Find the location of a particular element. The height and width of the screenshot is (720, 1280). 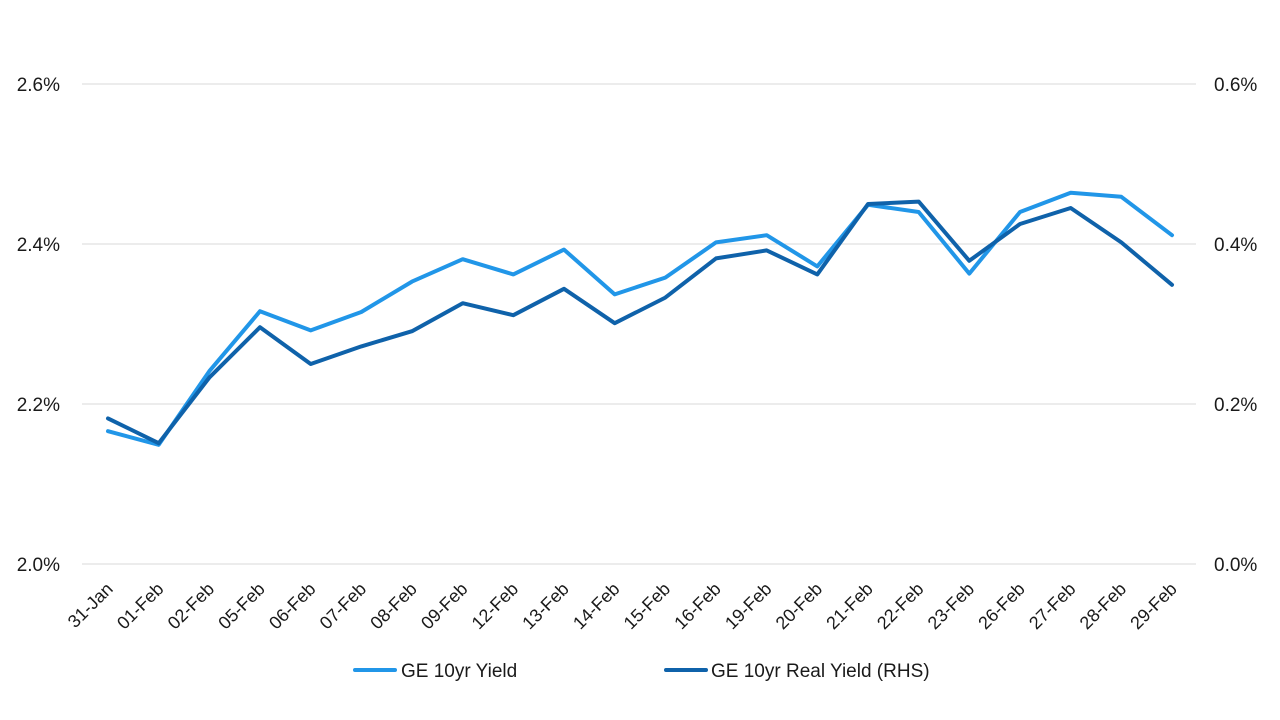

x-tick-label: 23-Feb is located at coordinates (951, 606).